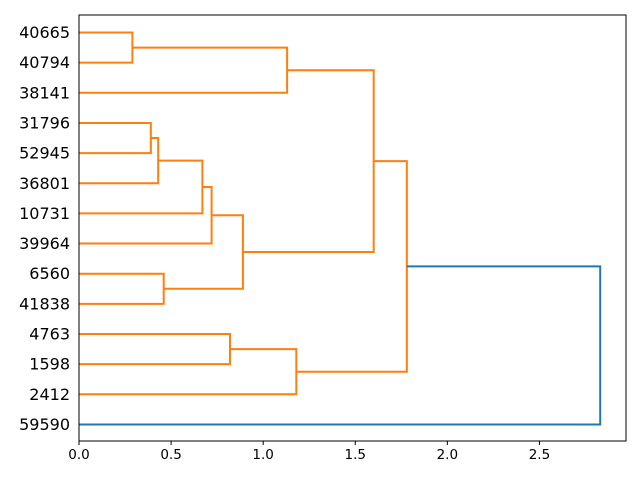 This screenshot has height=480, width=640. What do you see at coordinates (49, 273) in the screenshot?
I see `leaf-label: 6560` at bounding box center [49, 273].